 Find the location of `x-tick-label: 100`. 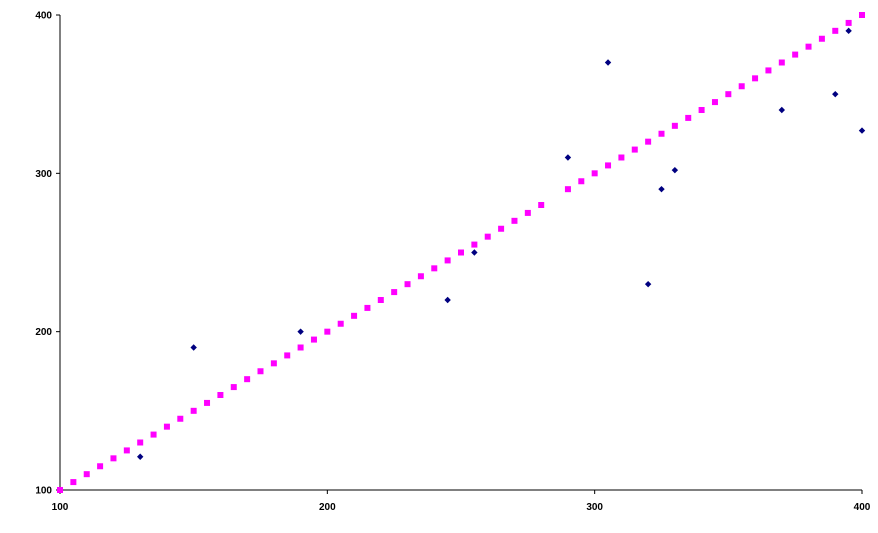

x-tick-label: 100 is located at coordinates (60, 507).